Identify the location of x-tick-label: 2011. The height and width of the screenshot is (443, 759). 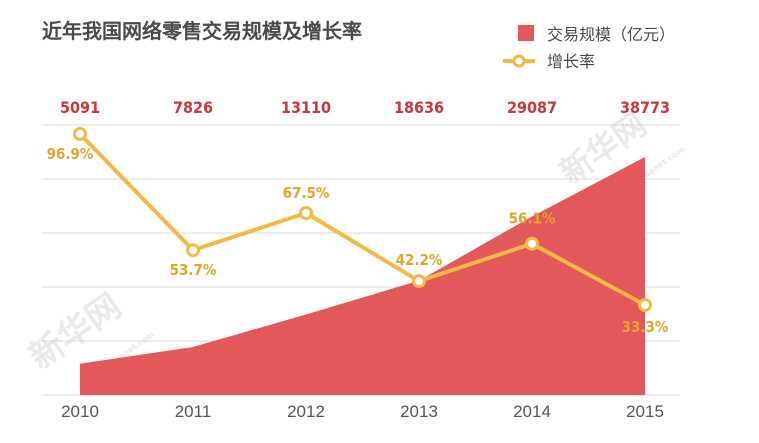
(193, 411).